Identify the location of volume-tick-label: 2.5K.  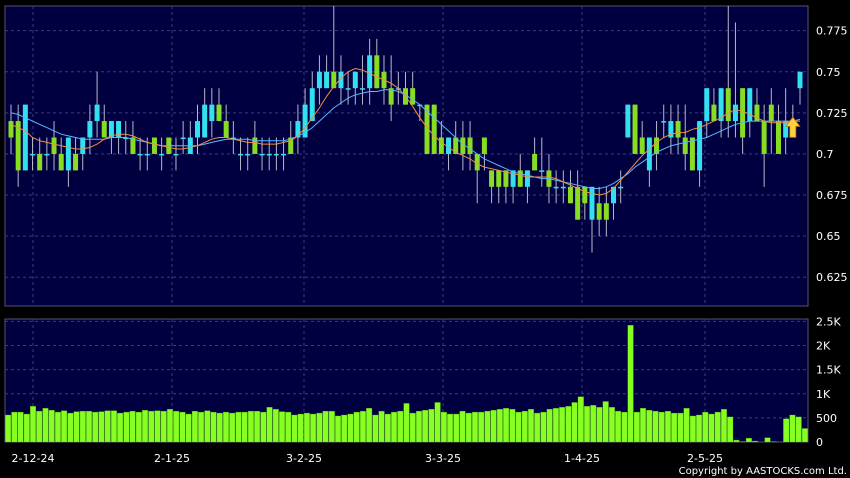
(828, 321).